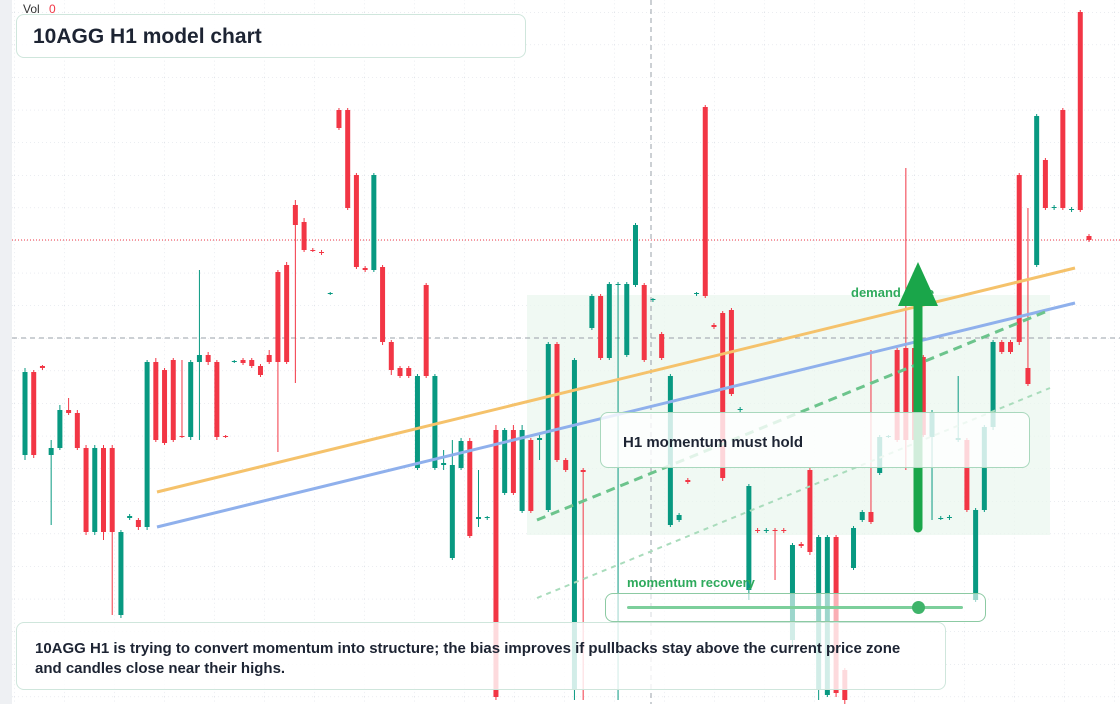 This screenshot has height=704, width=1120. What do you see at coordinates (6, 352) in the screenshot?
I see `side-strip` at bounding box center [6, 352].